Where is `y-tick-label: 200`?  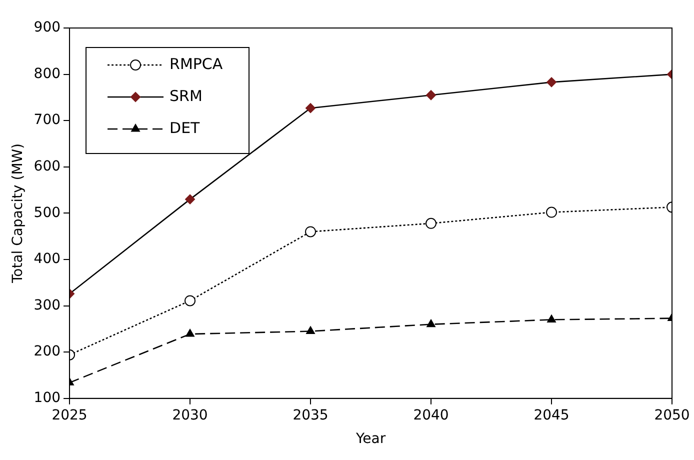 y-tick-label: 200 is located at coordinates (47, 352).